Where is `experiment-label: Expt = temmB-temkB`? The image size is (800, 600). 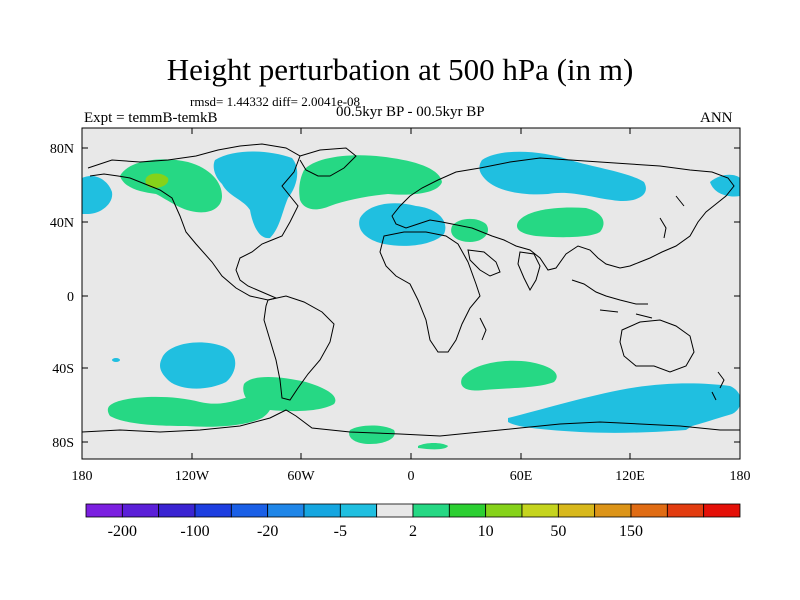 experiment-label: Expt = temmB-temkB is located at coordinates (151, 118).